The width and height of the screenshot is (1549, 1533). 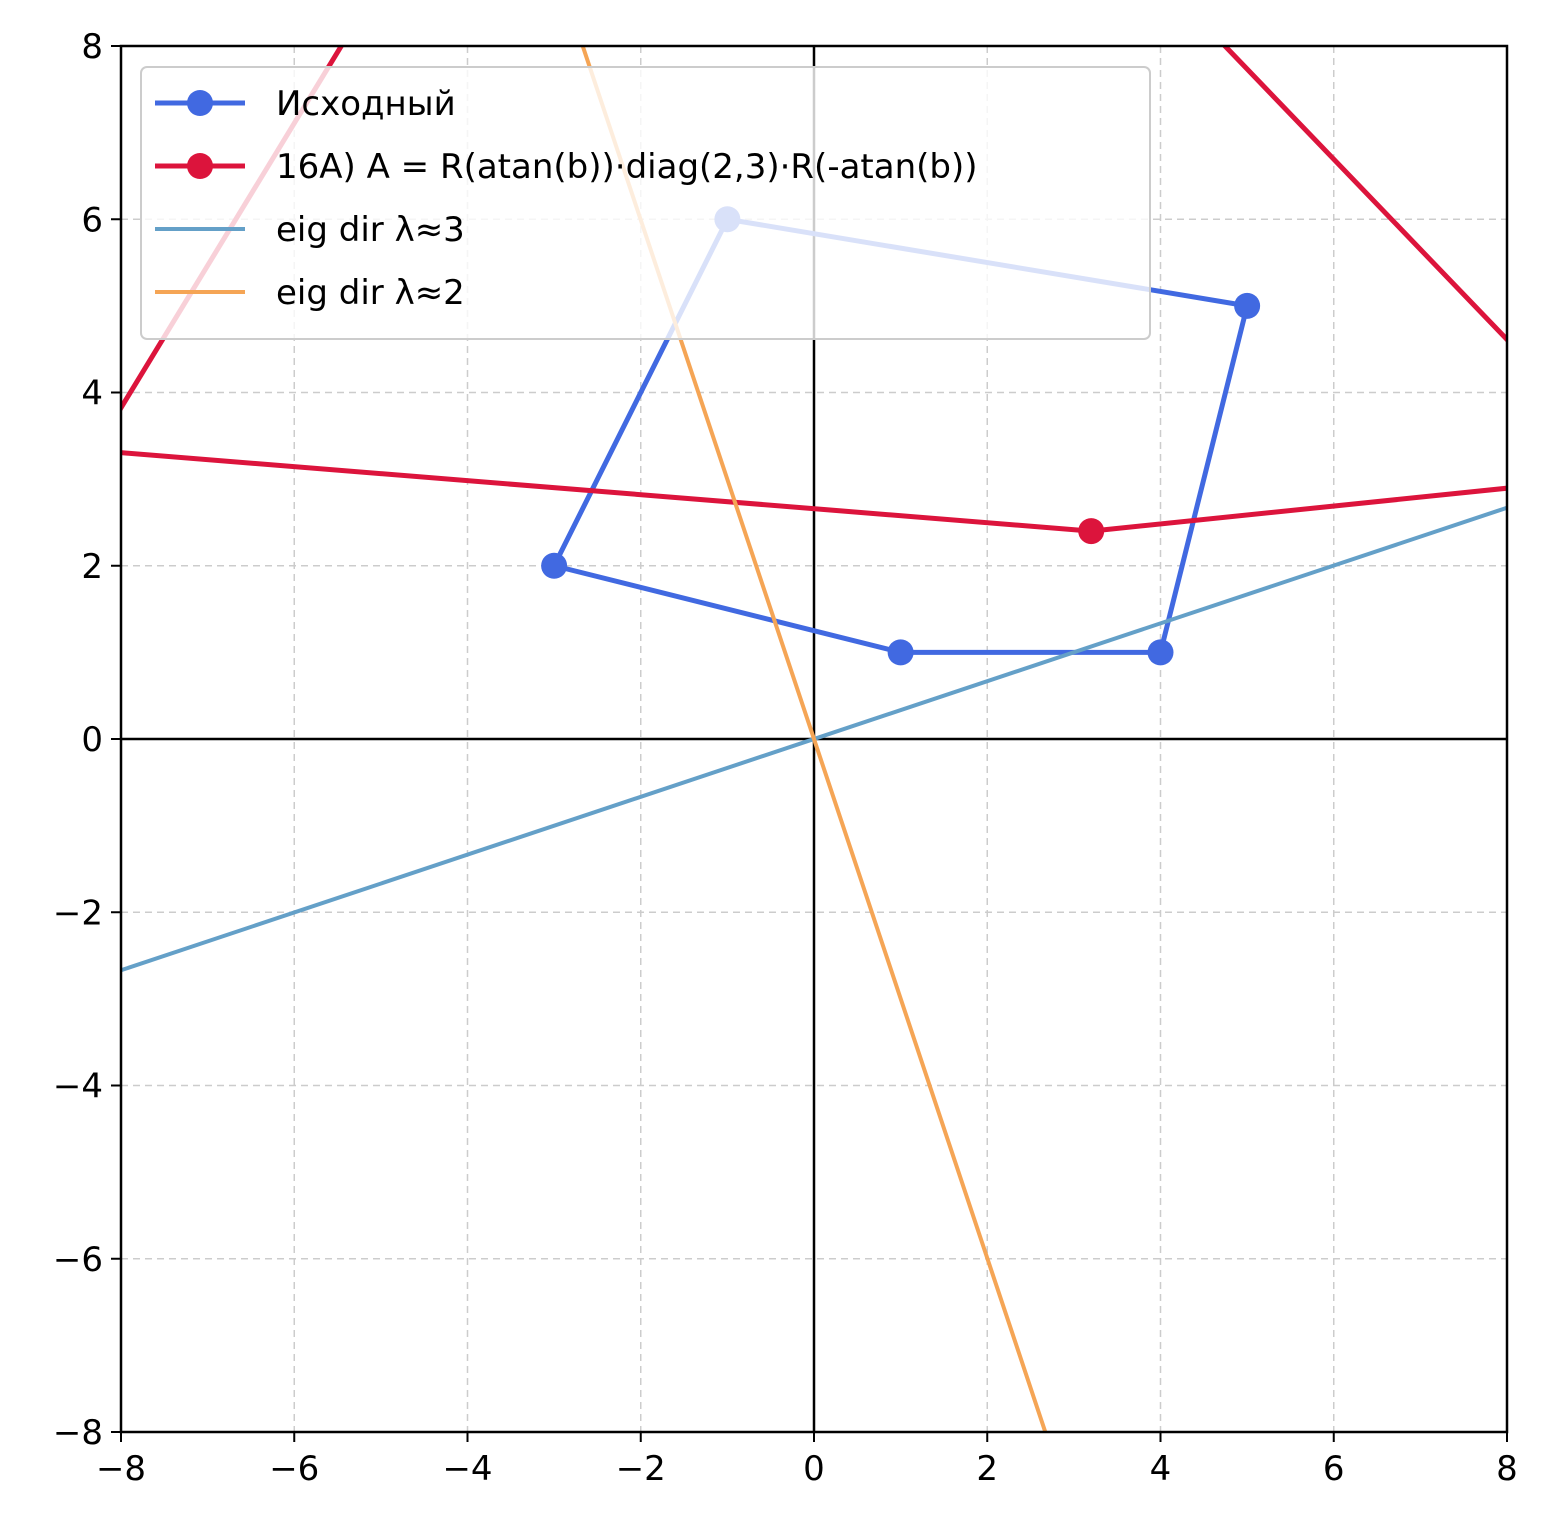 I want to click on x-tick-label-0: −8, so click(x=121, y=1469).